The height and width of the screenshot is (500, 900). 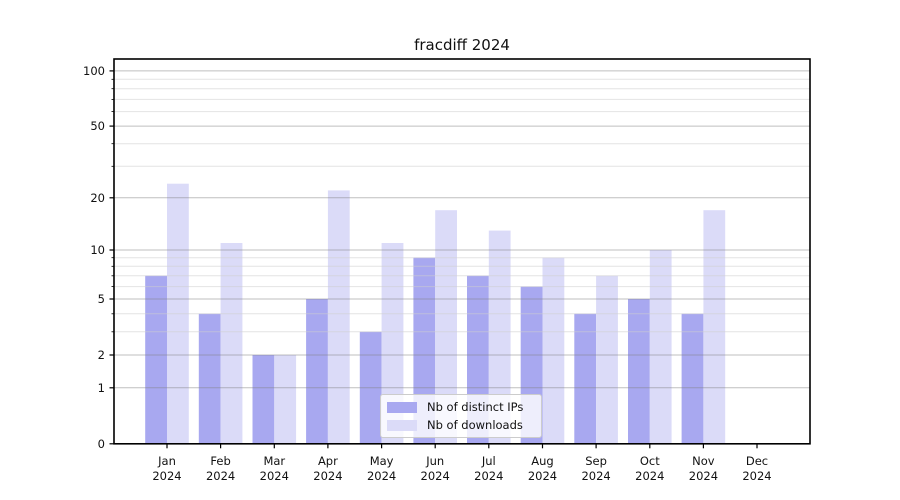 I want to click on y-tick-label: 0, so click(x=101, y=444).